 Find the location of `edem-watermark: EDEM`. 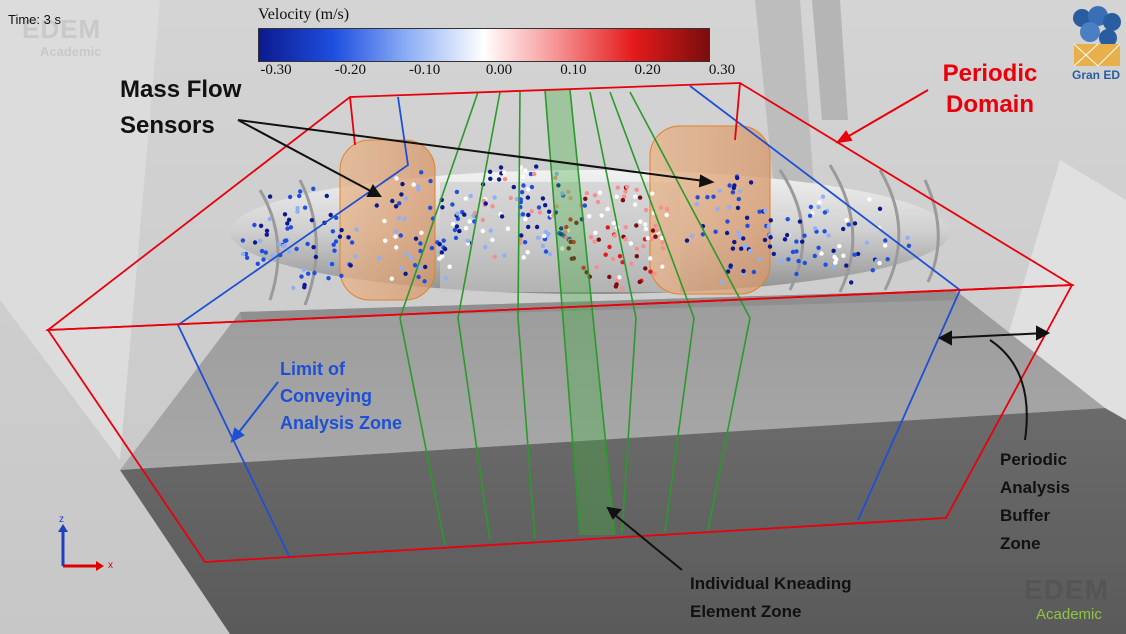

edem-watermark: EDEM is located at coordinates (62, 29).